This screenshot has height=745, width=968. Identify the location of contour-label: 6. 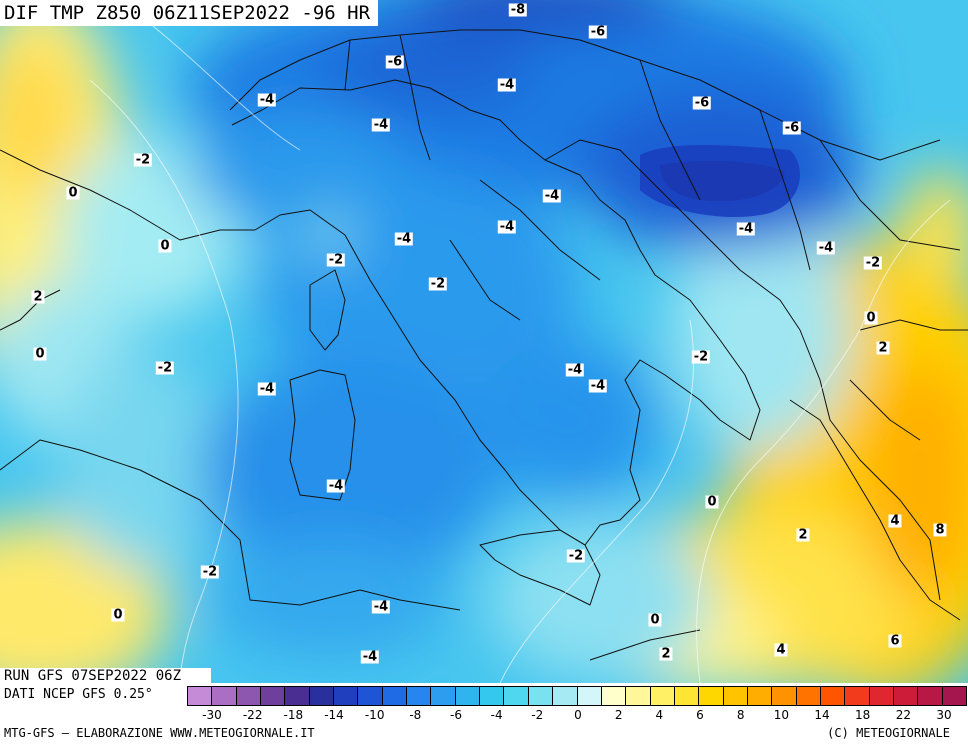
(895, 641).